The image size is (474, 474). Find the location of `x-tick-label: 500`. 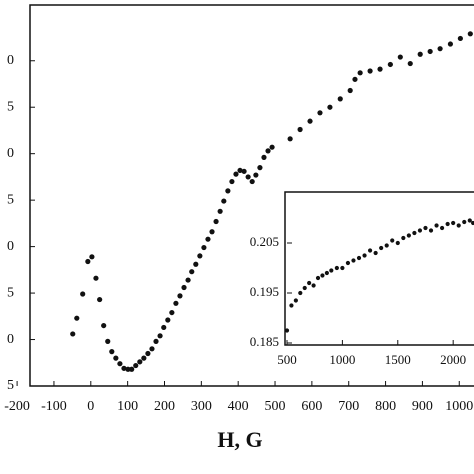

x-tick-label: 500 is located at coordinates (287, 359).